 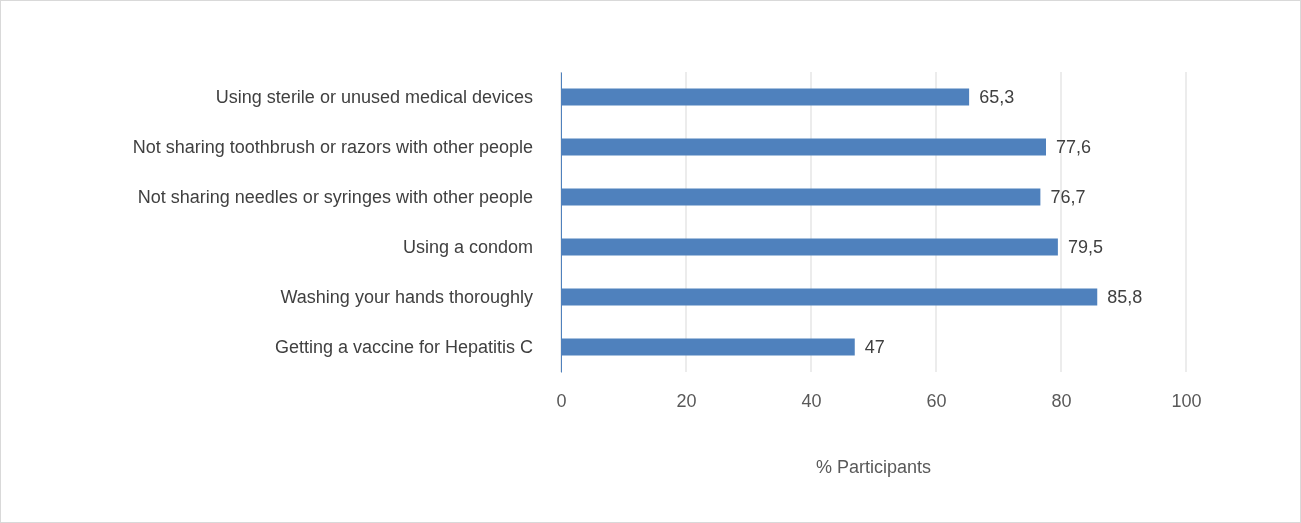 What do you see at coordinates (873, 467) in the screenshot?
I see `x-axis-title: % Participants` at bounding box center [873, 467].